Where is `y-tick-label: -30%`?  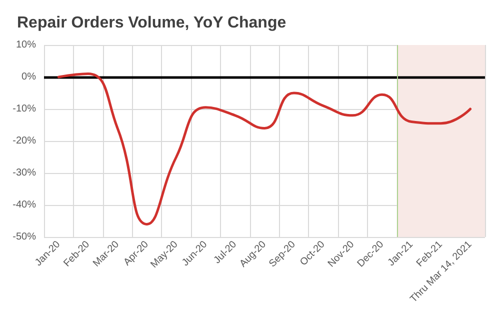 y-tick-label: -30% is located at coordinates (24, 173).